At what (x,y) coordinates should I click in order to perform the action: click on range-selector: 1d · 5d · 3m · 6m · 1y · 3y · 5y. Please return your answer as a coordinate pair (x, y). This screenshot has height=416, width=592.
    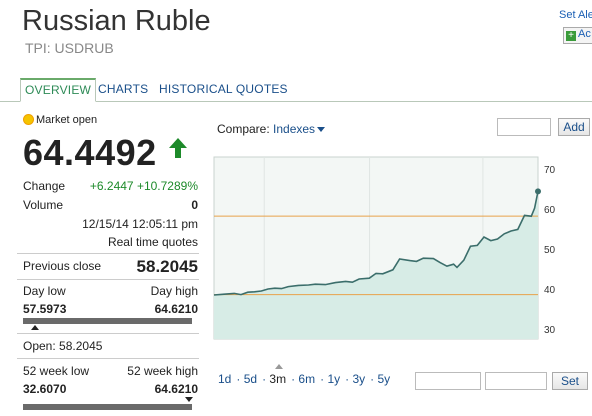
    Looking at the image, I should click on (304, 379).